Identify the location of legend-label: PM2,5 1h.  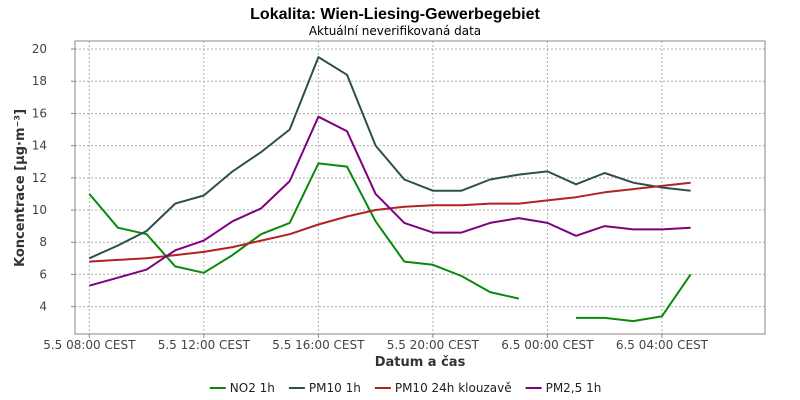
(574, 388).